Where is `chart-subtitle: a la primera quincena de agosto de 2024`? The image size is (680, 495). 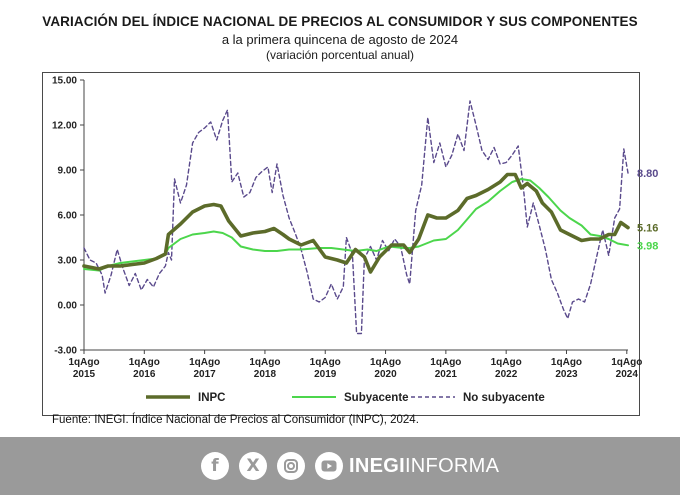 chart-subtitle: a la primera quincena de agosto de 2024 is located at coordinates (340, 39).